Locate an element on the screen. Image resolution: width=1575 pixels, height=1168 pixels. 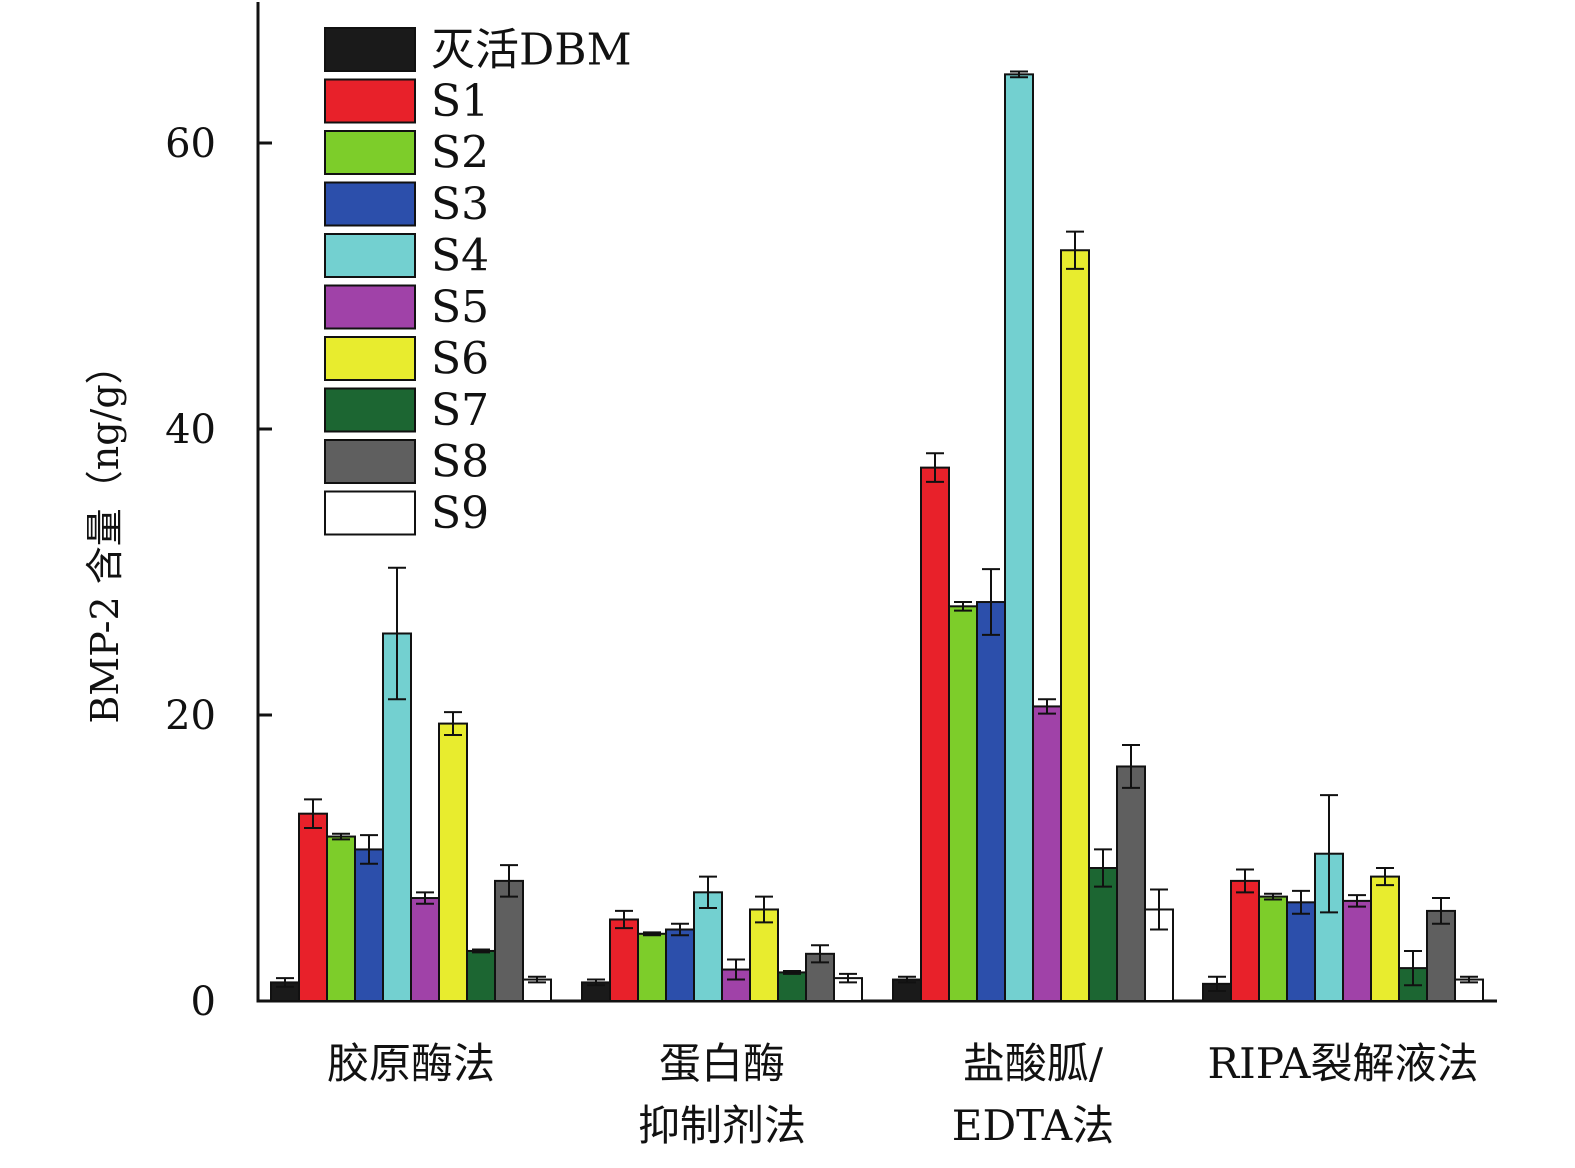
y-axis-label: BMP-2 含量（ng/g） is located at coordinates (105, 534).